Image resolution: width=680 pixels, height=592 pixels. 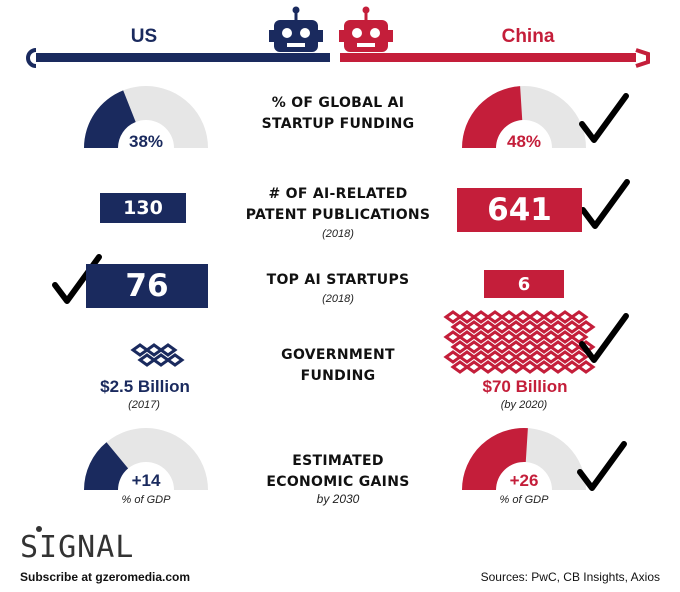 What do you see at coordinates (146, 500) in the screenshot?
I see `us-econ-unit: % of GDP` at bounding box center [146, 500].